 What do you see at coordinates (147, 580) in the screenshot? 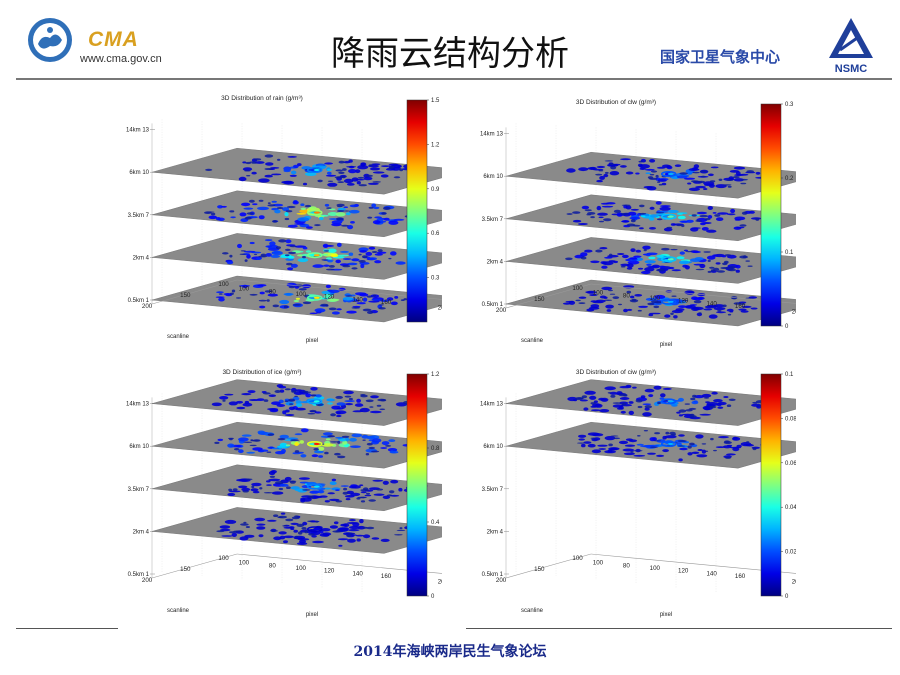
I see `y-tick-label: 200` at bounding box center [147, 580].